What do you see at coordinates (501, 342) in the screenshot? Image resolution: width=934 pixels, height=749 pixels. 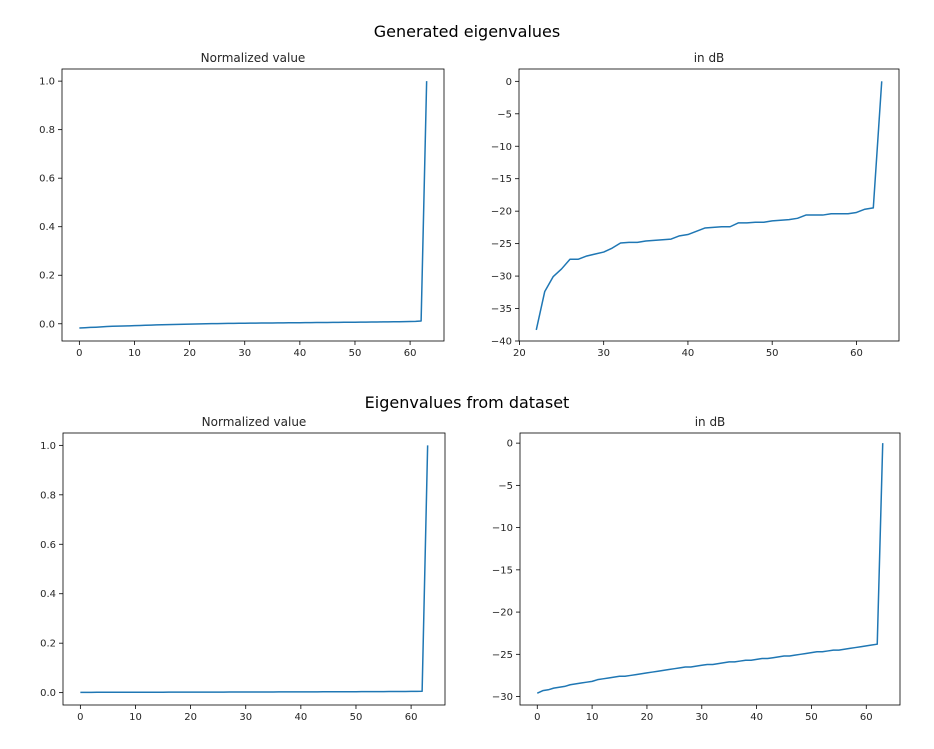 I see `y-tick-label: −40` at bounding box center [501, 342].